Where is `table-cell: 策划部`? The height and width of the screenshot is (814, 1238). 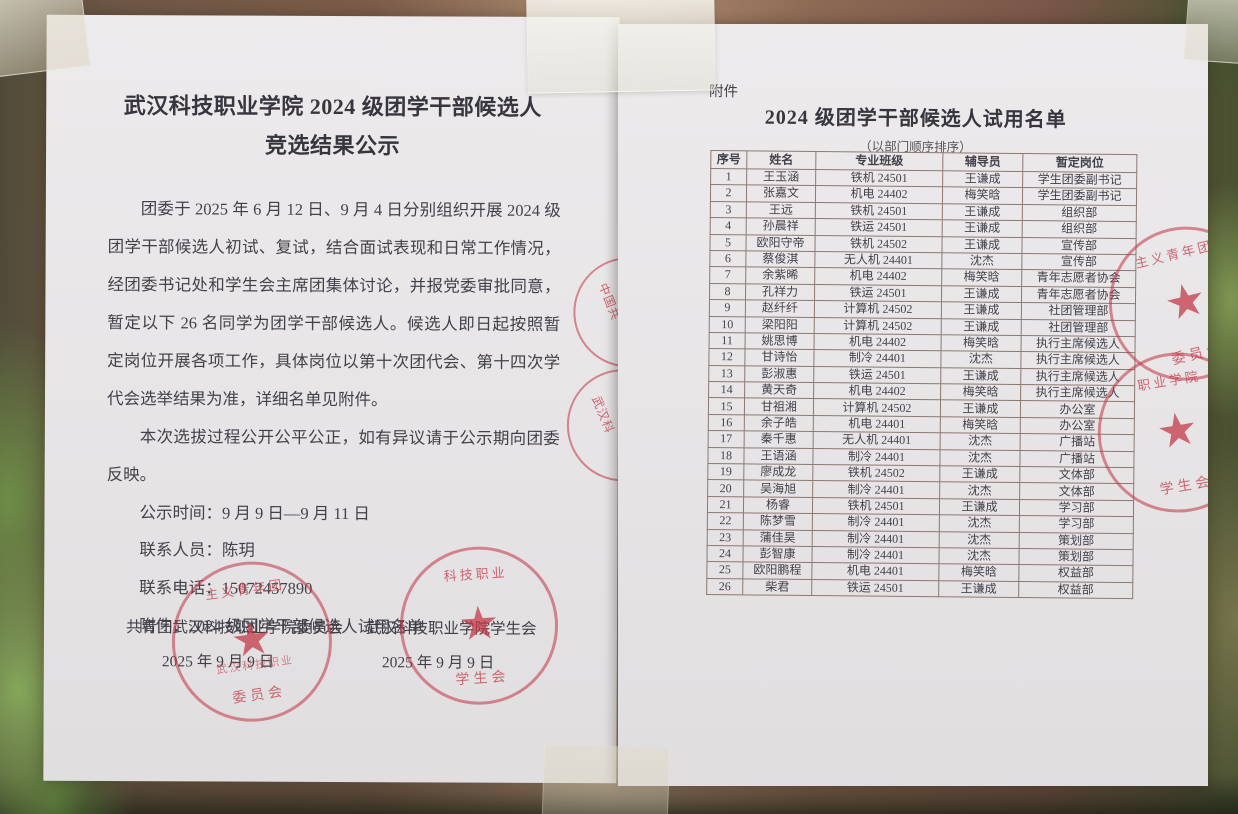 table-cell: 策划部 is located at coordinates (1076, 557).